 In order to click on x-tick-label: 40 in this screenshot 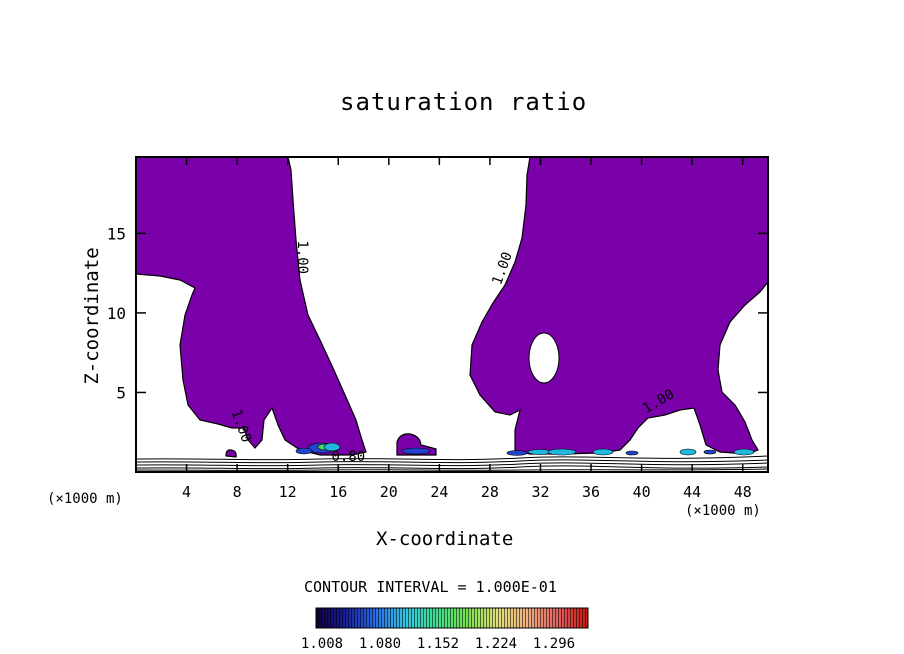, I will do `click(642, 492)`.